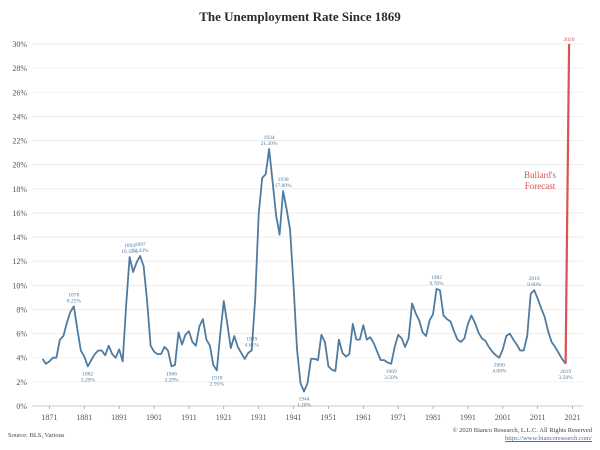  Describe the element at coordinates (73, 295) in the screenshot. I see `annotation-year: 1878` at that location.